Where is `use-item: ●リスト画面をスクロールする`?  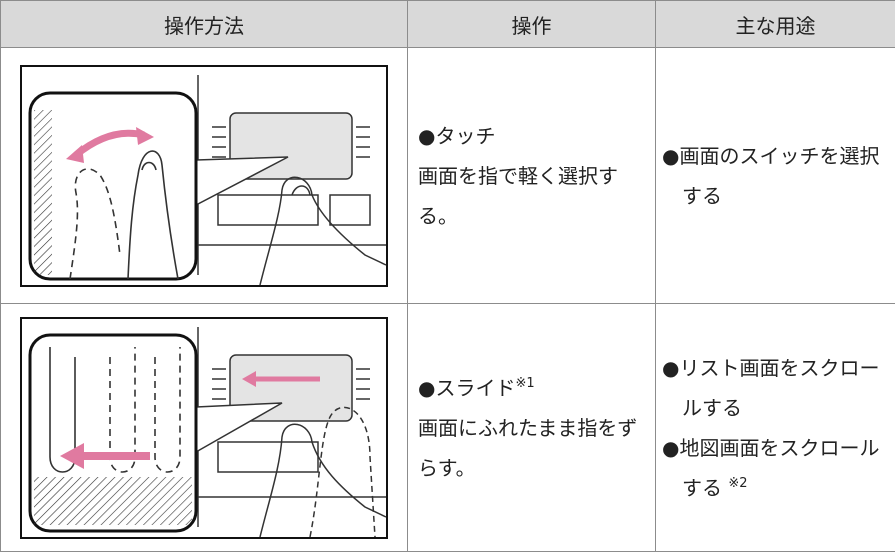 use-item: ●リスト画面をスクロールする is located at coordinates (771, 387).